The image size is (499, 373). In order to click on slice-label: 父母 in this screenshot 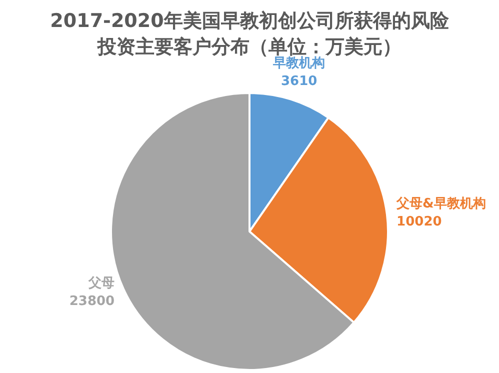, I will do `click(101, 284)`.